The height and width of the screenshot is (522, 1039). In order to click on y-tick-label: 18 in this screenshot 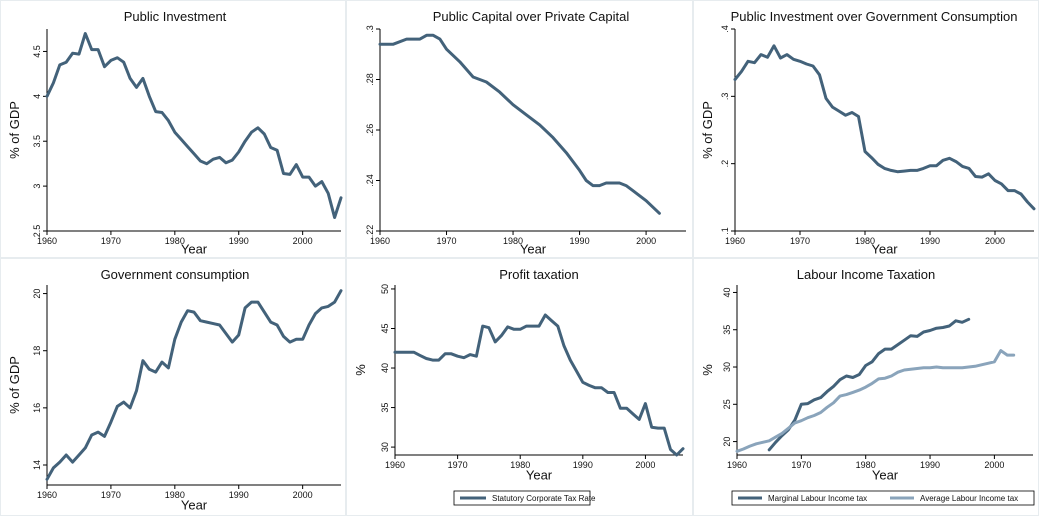, I will do `click(37, 351)`.